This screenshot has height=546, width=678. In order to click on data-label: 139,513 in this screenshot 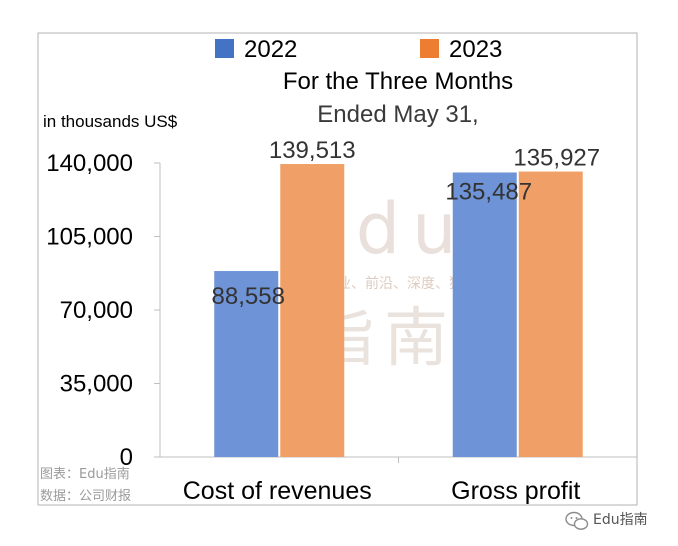, I will do `click(312, 150)`.